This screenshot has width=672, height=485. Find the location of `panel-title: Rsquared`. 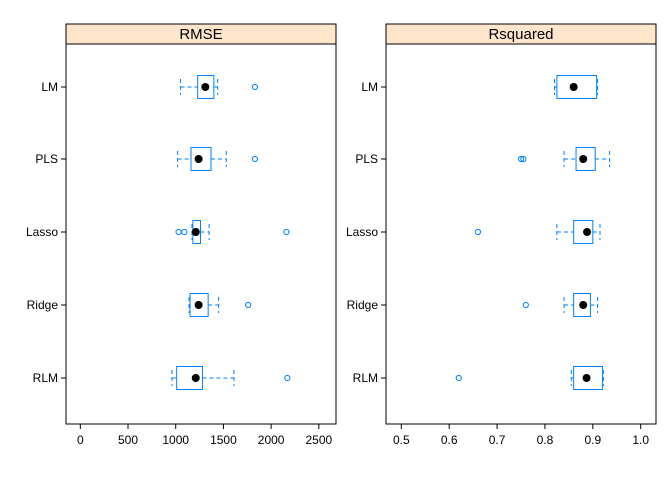

panel-title: Rsquared is located at coordinates (520, 34).